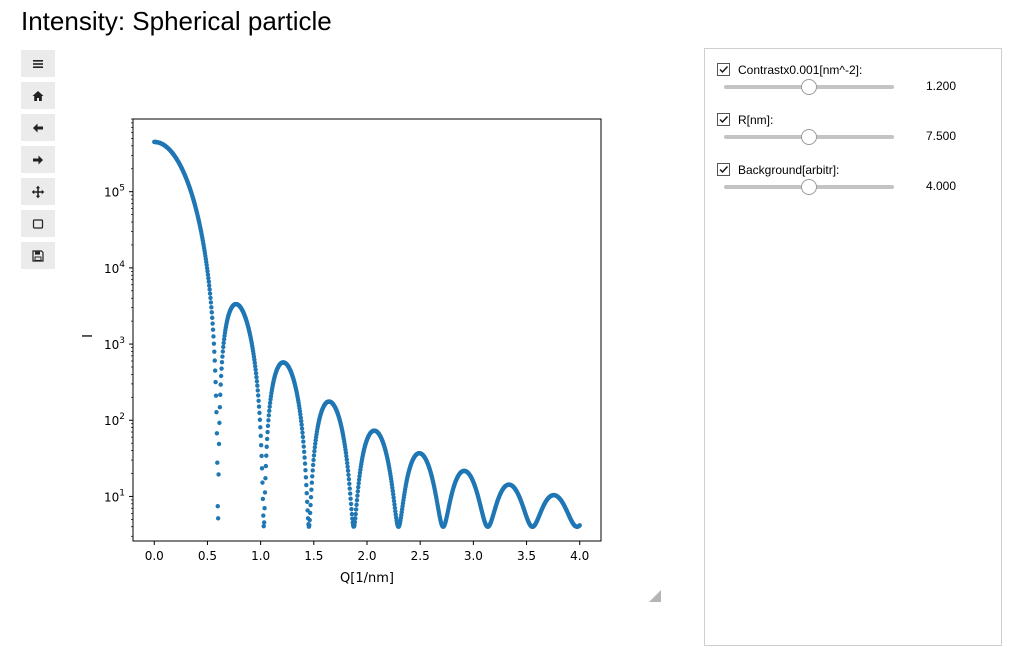  Describe the element at coordinates (88, 336) in the screenshot. I see `y-axis-label: I` at that location.